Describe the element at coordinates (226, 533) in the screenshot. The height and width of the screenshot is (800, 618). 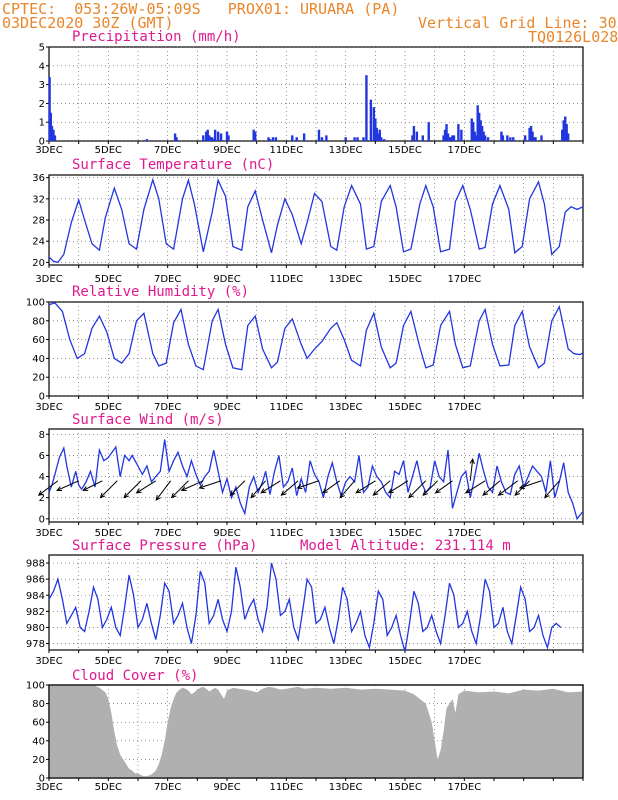
I see `wind-xtick-label: 9DEC` at that location.